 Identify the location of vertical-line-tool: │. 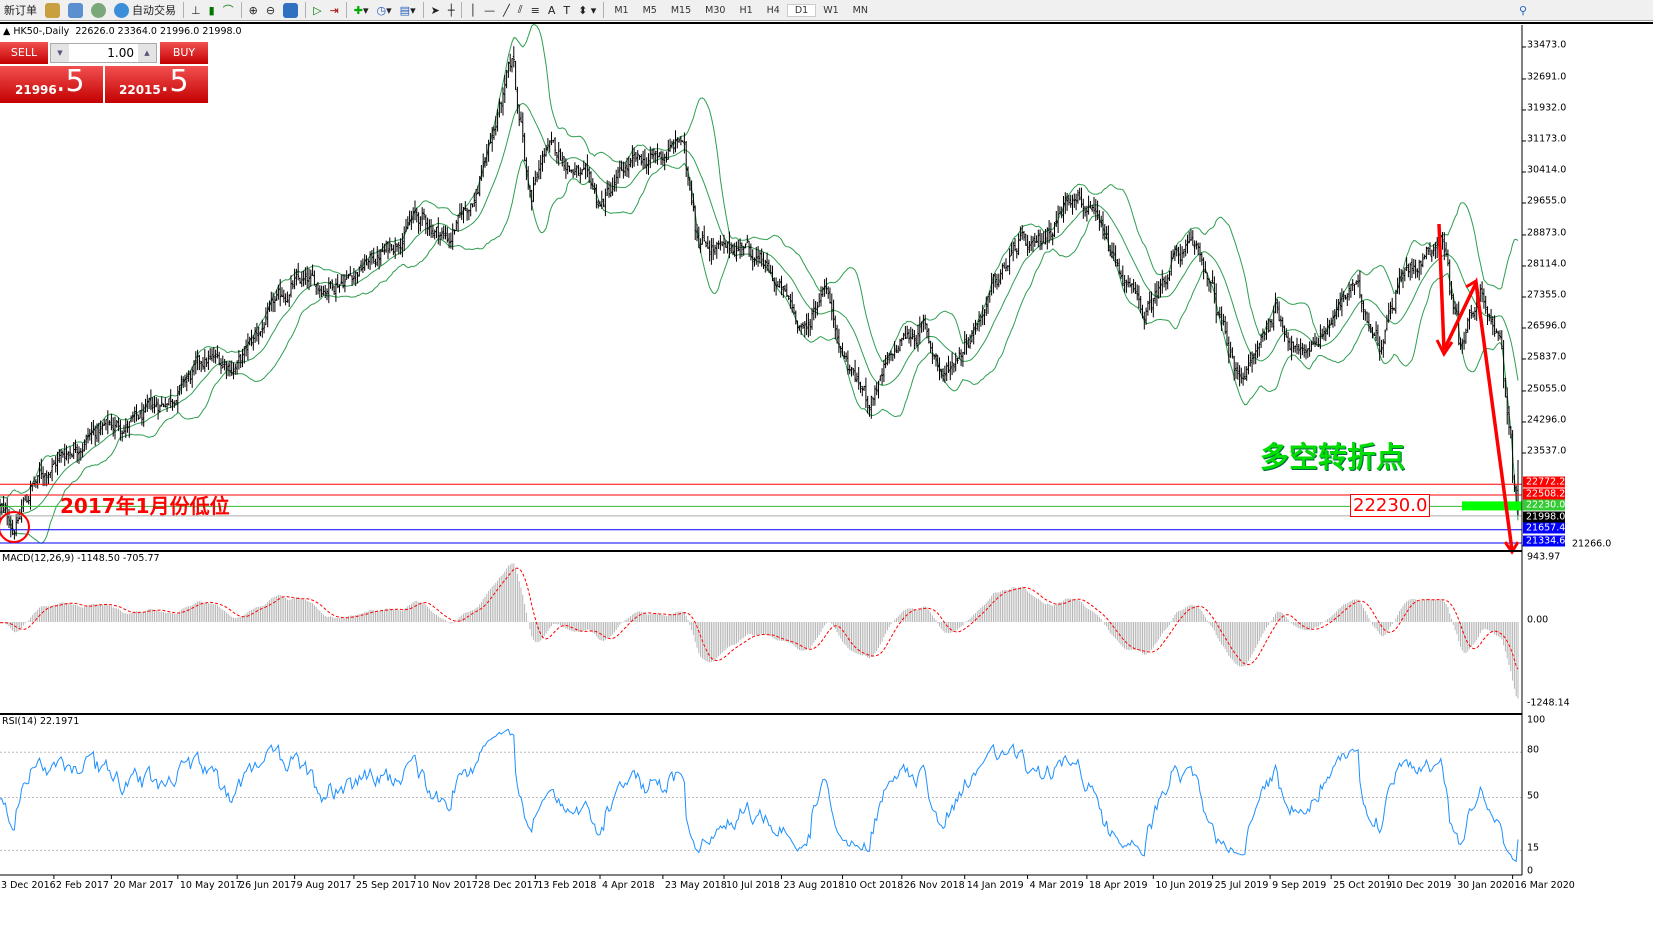
(473, 10).